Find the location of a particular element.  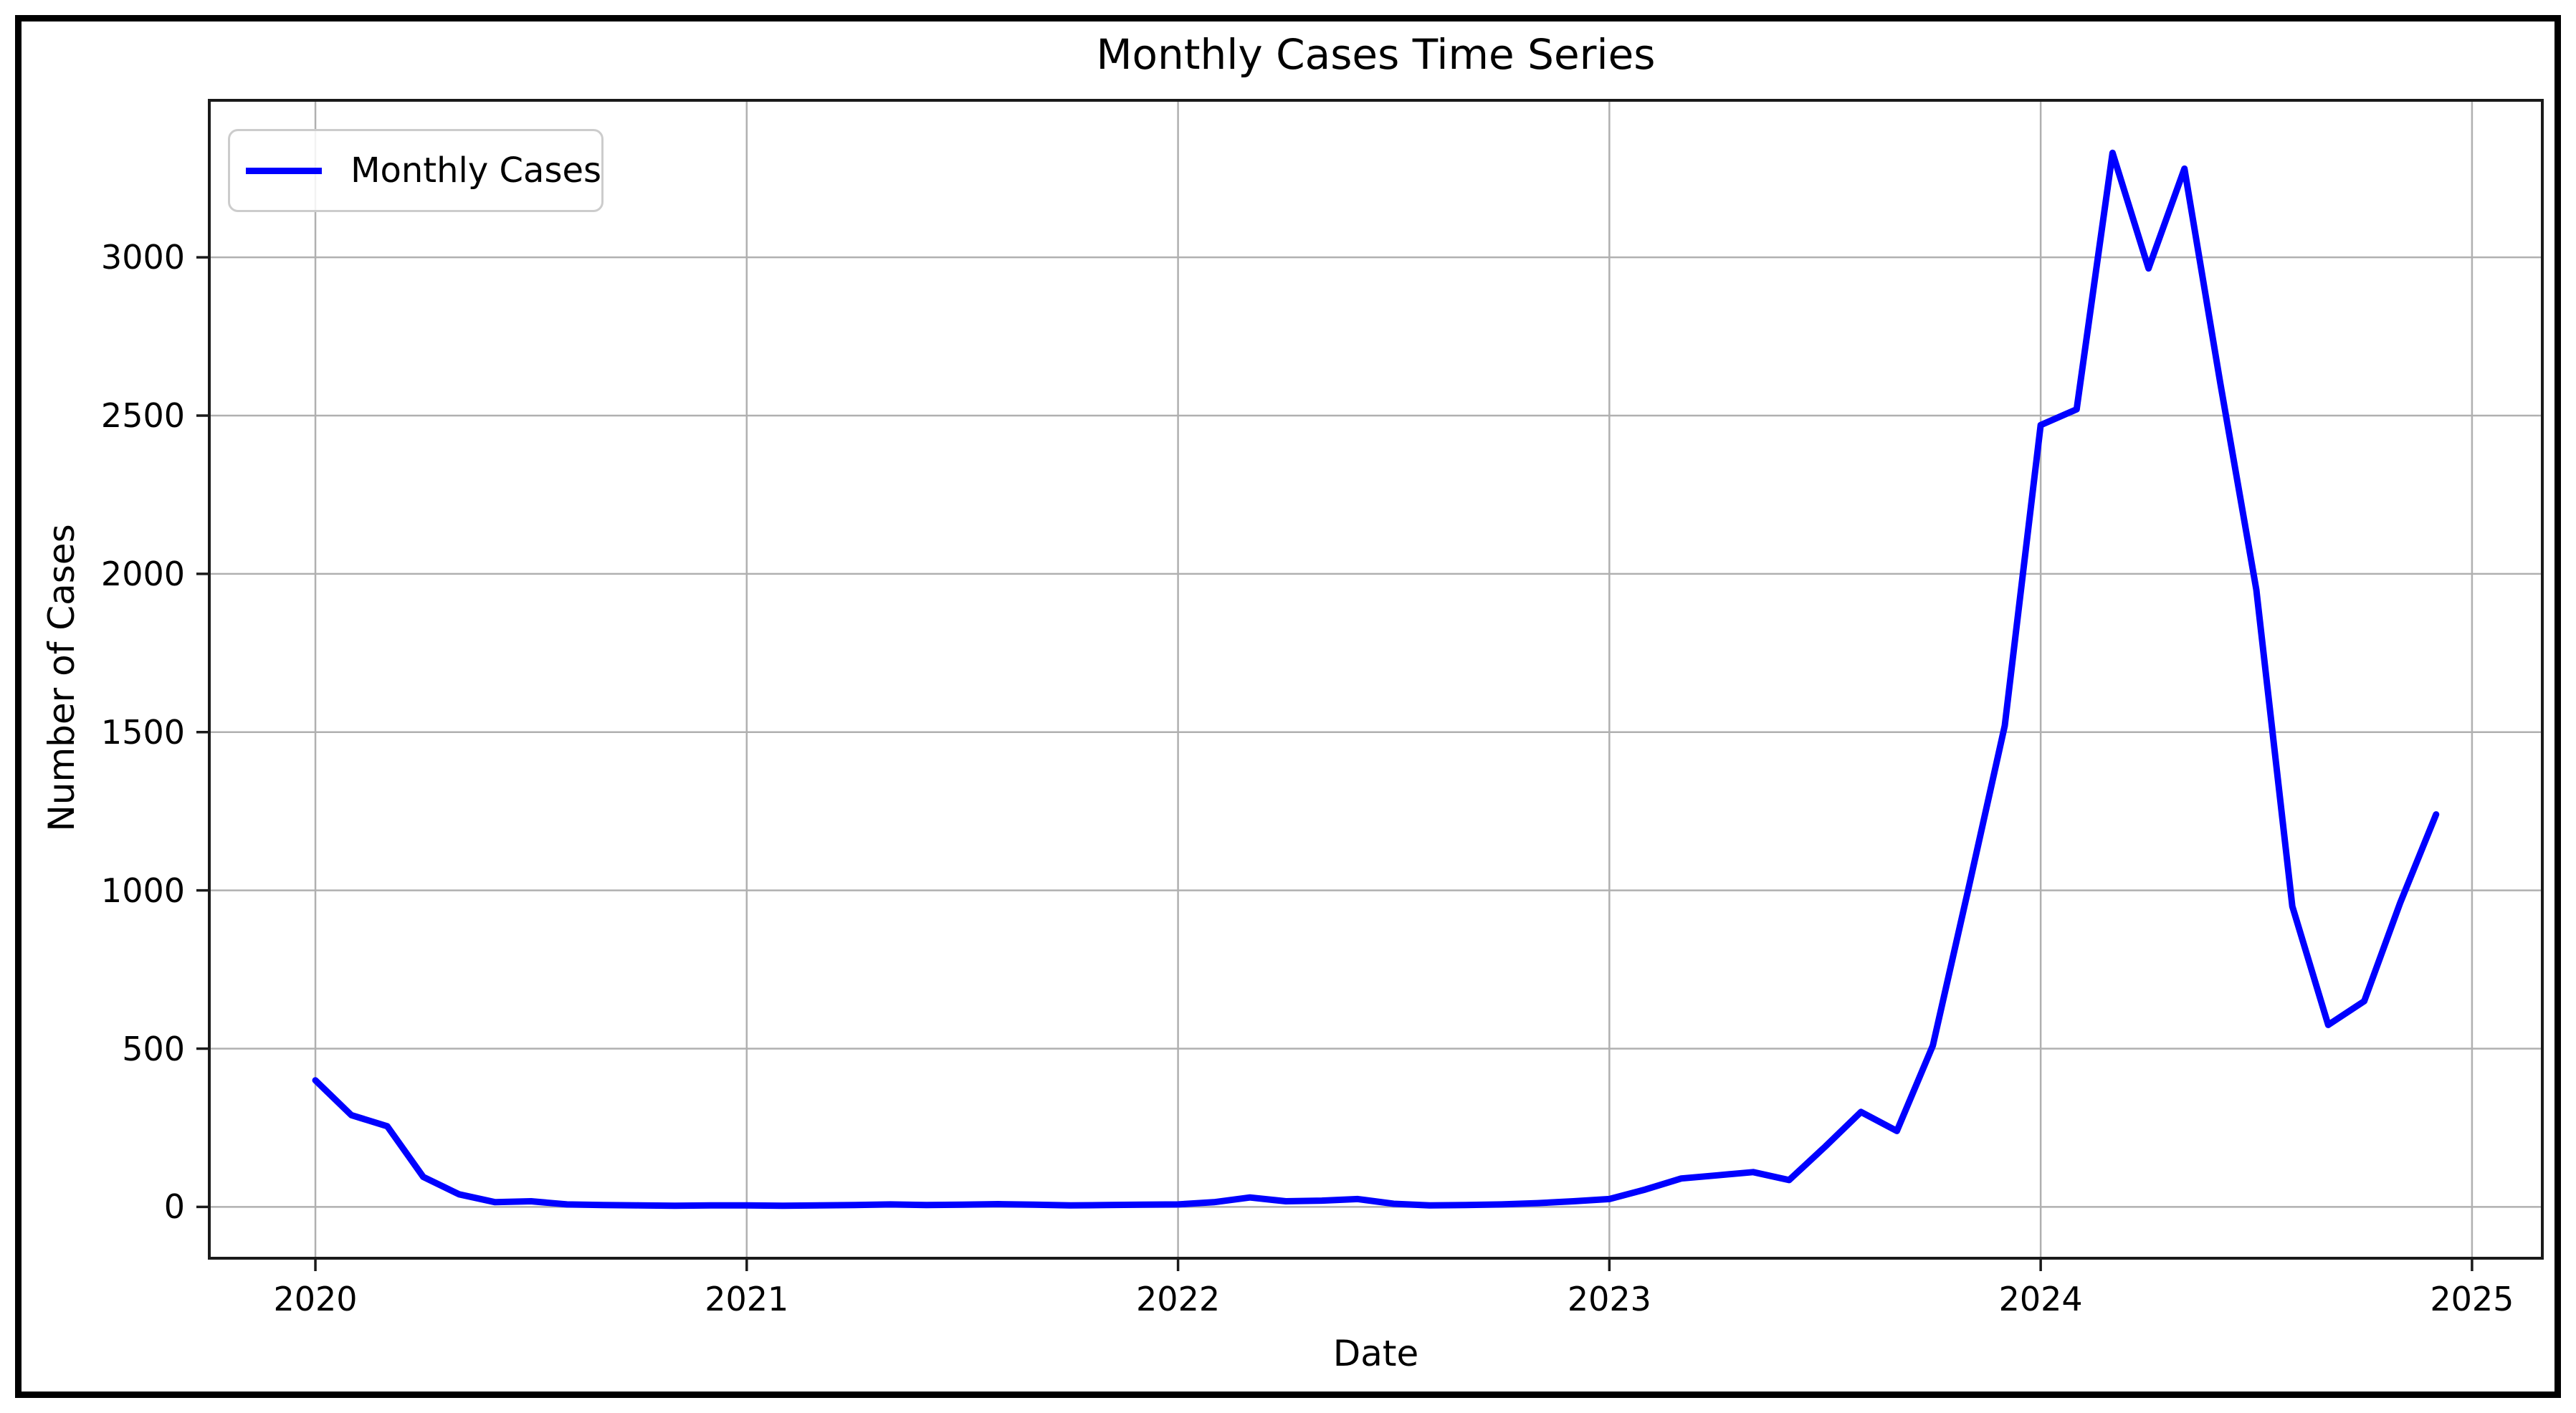

y-tick-label-500: 500 is located at coordinates (153, 1048).